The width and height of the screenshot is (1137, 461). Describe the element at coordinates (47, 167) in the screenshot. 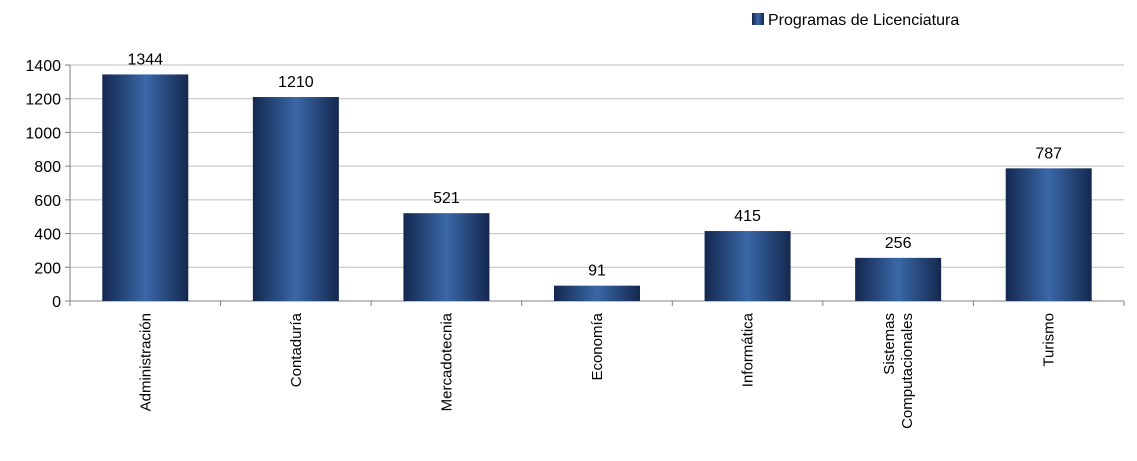

I see `y-tick-label: 800` at that location.